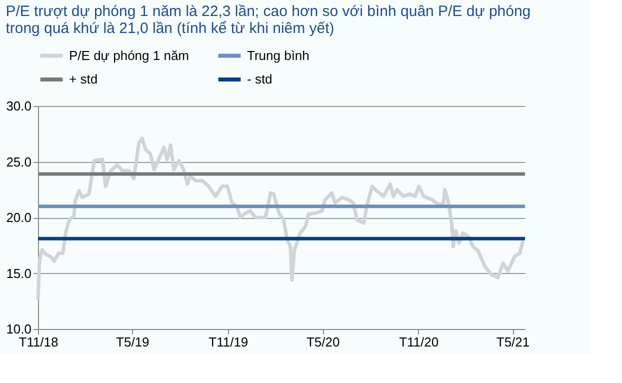  I want to click on y-tick-label: 20.0, so click(19, 217).